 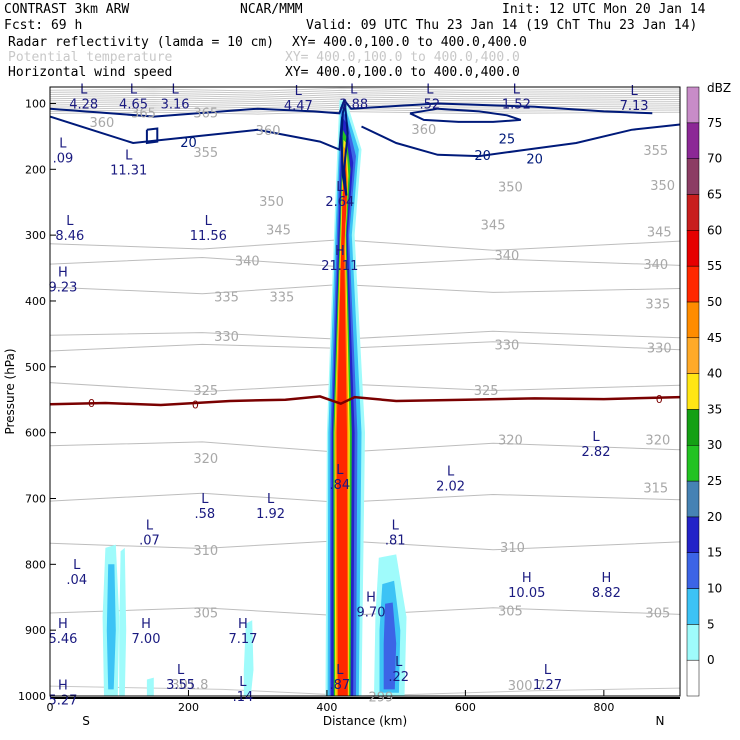 What do you see at coordinates (714, 517) in the screenshot?
I see `colorbar-tick-label: 20` at bounding box center [714, 517].